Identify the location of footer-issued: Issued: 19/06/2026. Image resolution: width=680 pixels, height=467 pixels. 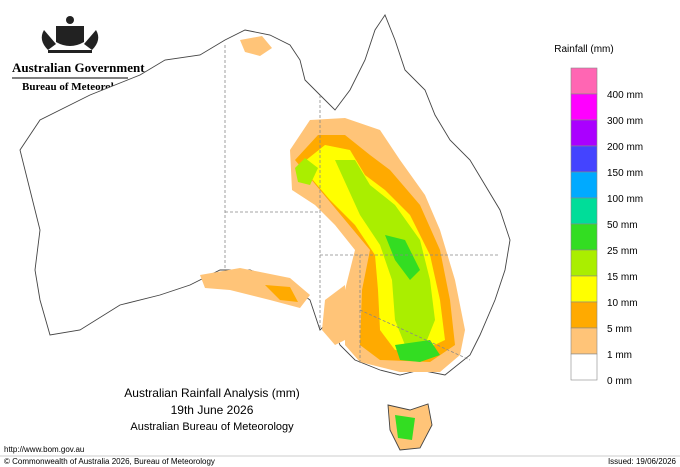
(642, 461).